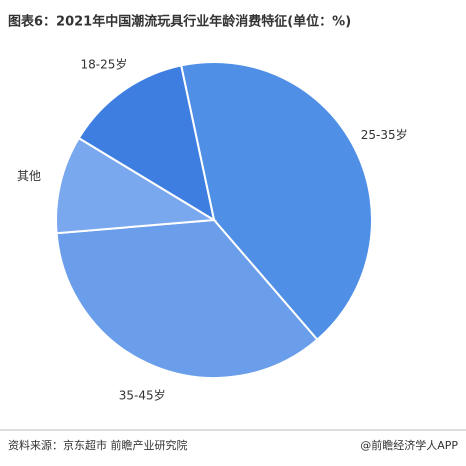 Image resolution: width=466 pixels, height=466 pixels. I want to click on slice-label: 25-35岁, so click(384, 134).